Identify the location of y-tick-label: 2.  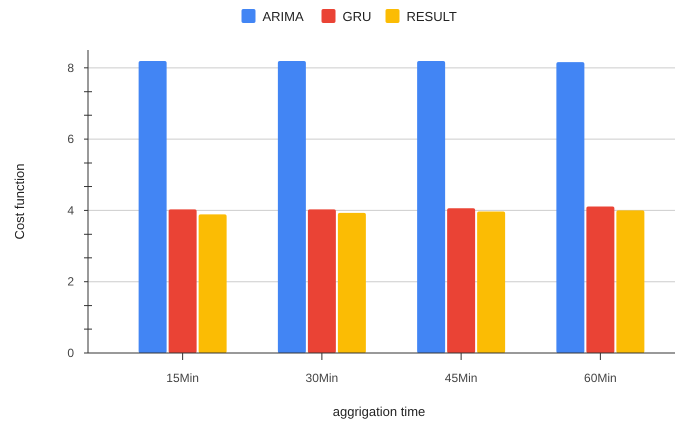
(70, 281).